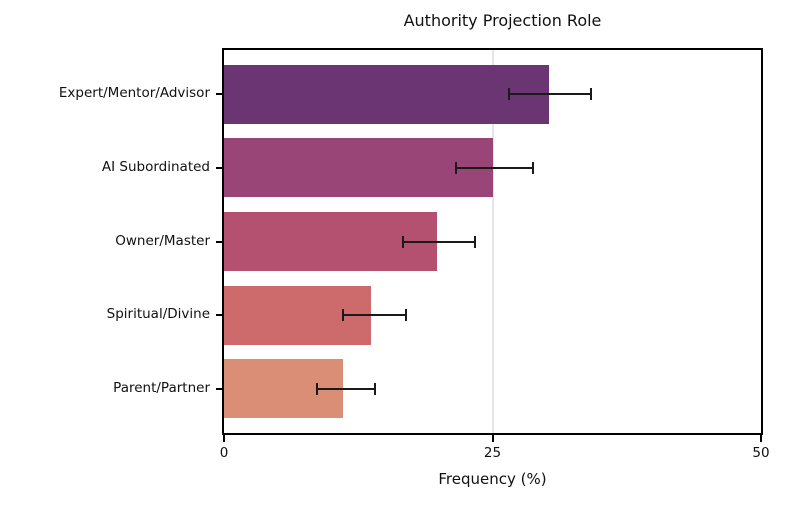  I want to click on category-label: Owner/Master, so click(162, 240).